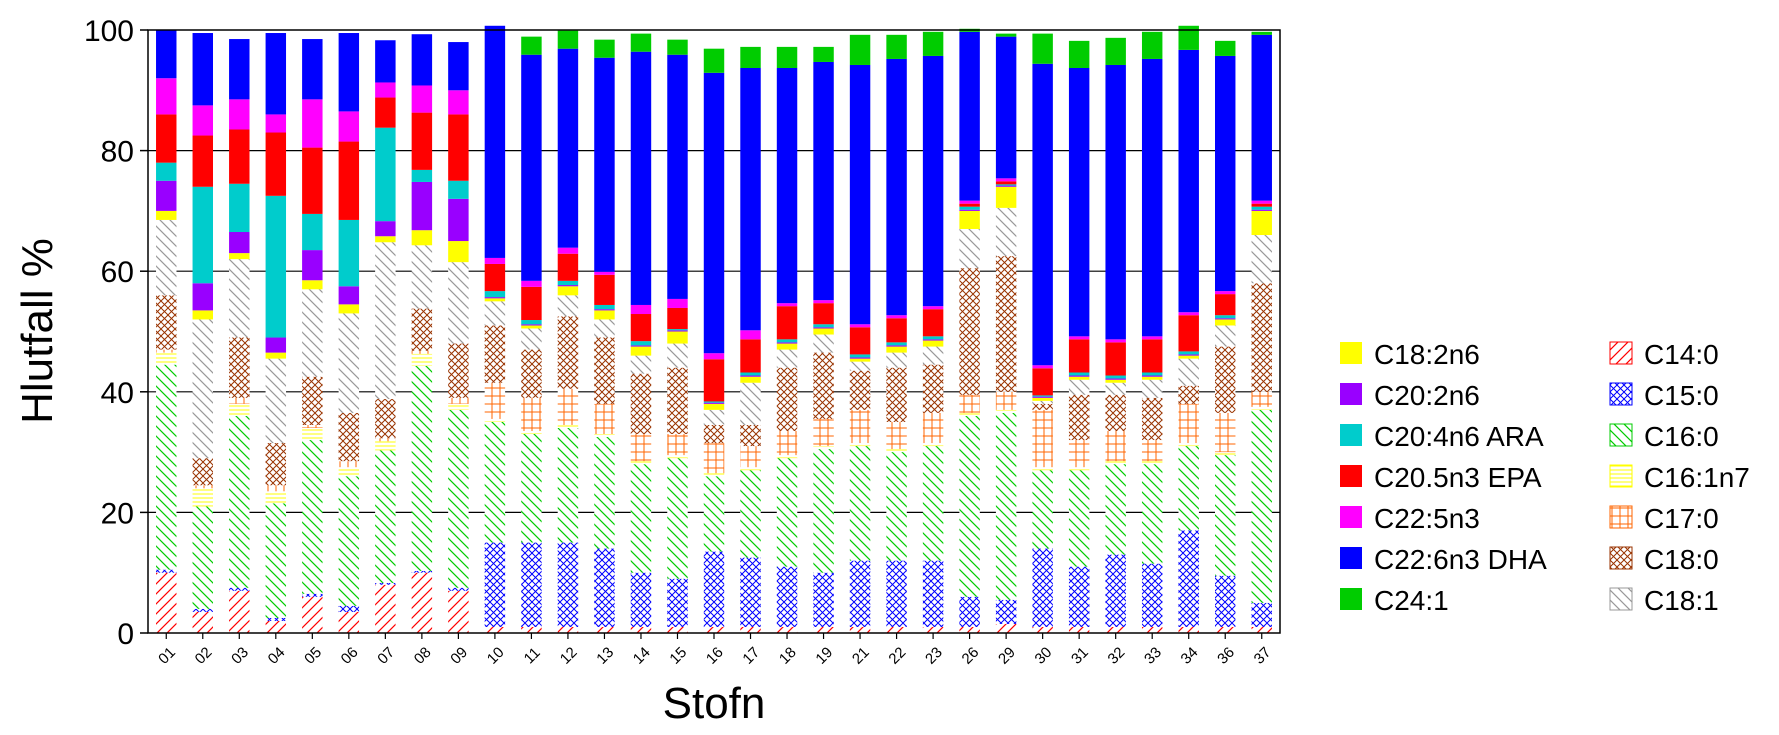 The height and width of the screenshot is (735, 1779). I want to click on legend-label: C20:4n6 ARA, so click(1459, 436).